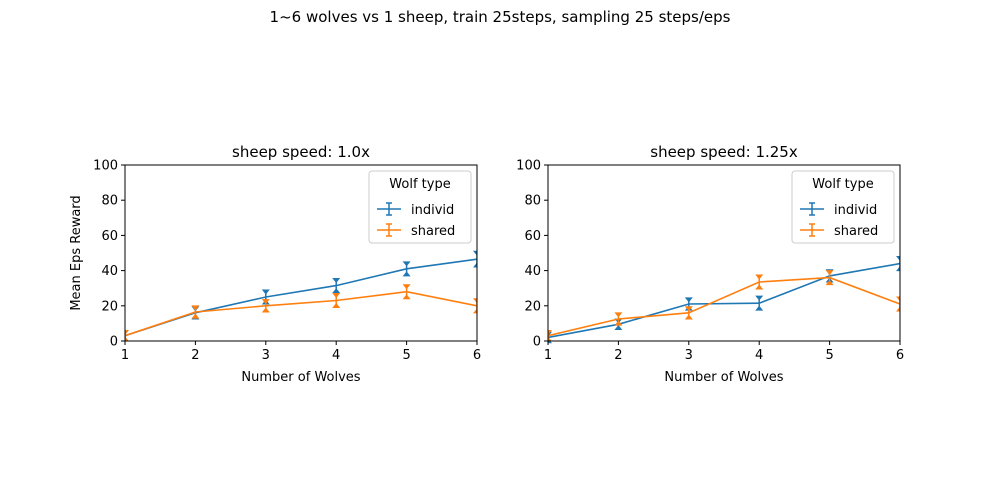  Describe the element at coordinates (301, 152) in the screenshot. I see `chart-title: sheep speed: 1.0x` at that location.